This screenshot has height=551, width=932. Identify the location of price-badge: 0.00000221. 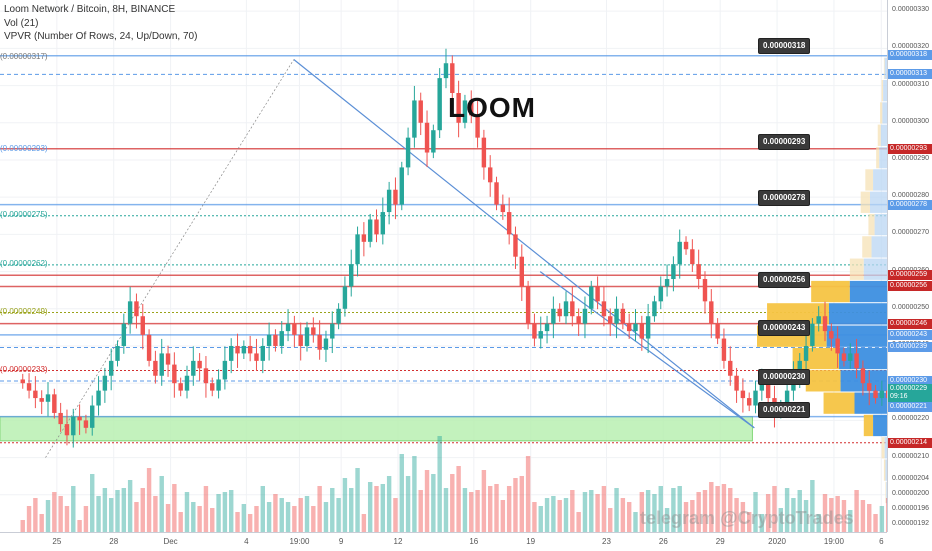
(910, 406).